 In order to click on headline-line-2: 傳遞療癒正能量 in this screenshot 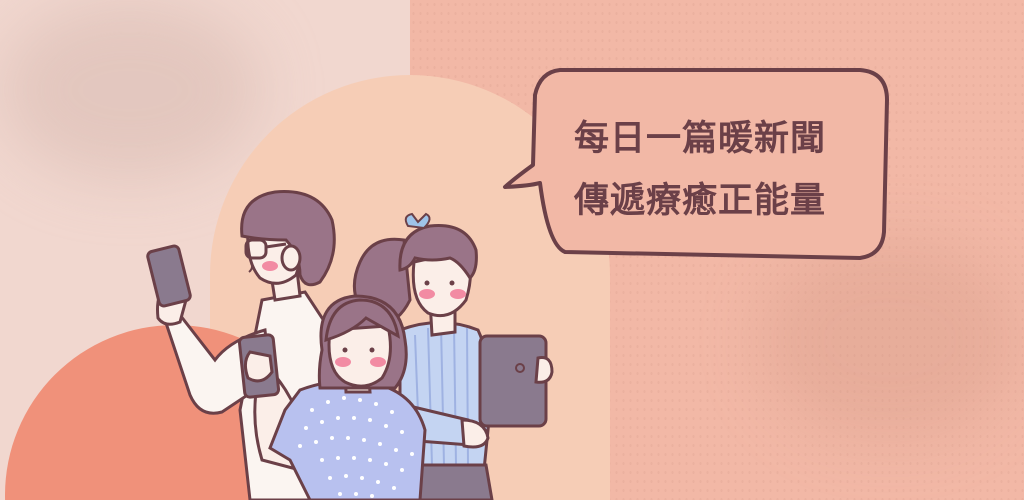, I will do `click(699, 201)`.